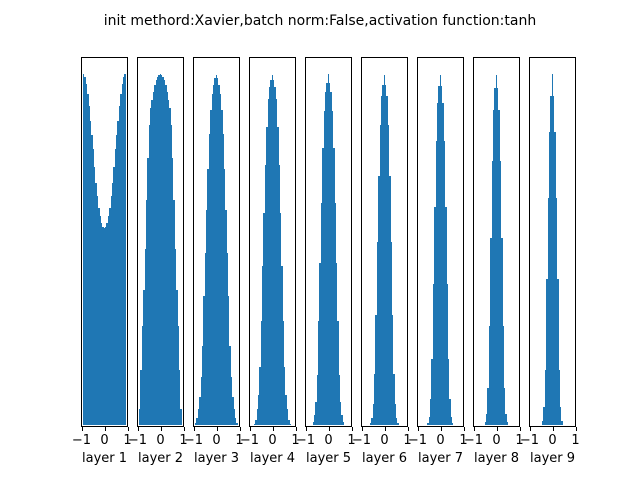 The image size is (640, 480). I want to click on layer-label: layer 8, so click(496, 458).